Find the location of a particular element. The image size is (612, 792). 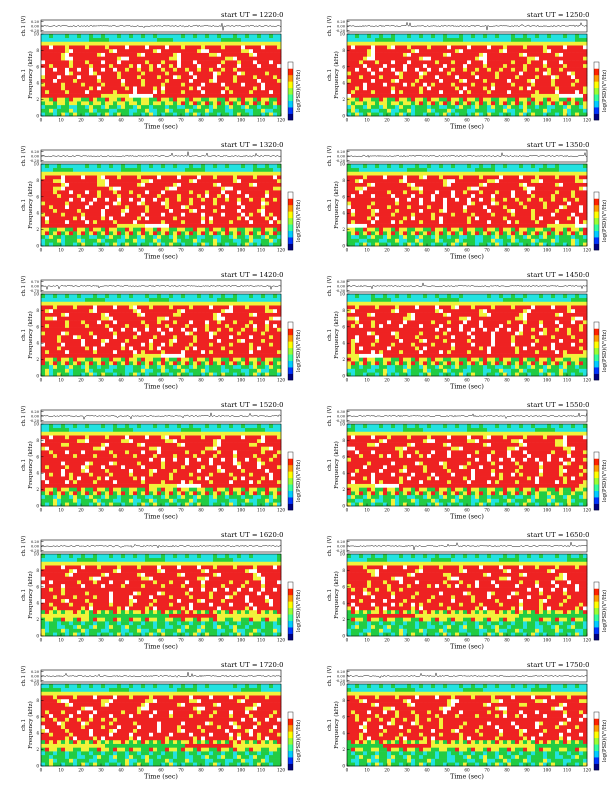

waveform-tick-label: -0.20 is located at coordinates (35, 161).